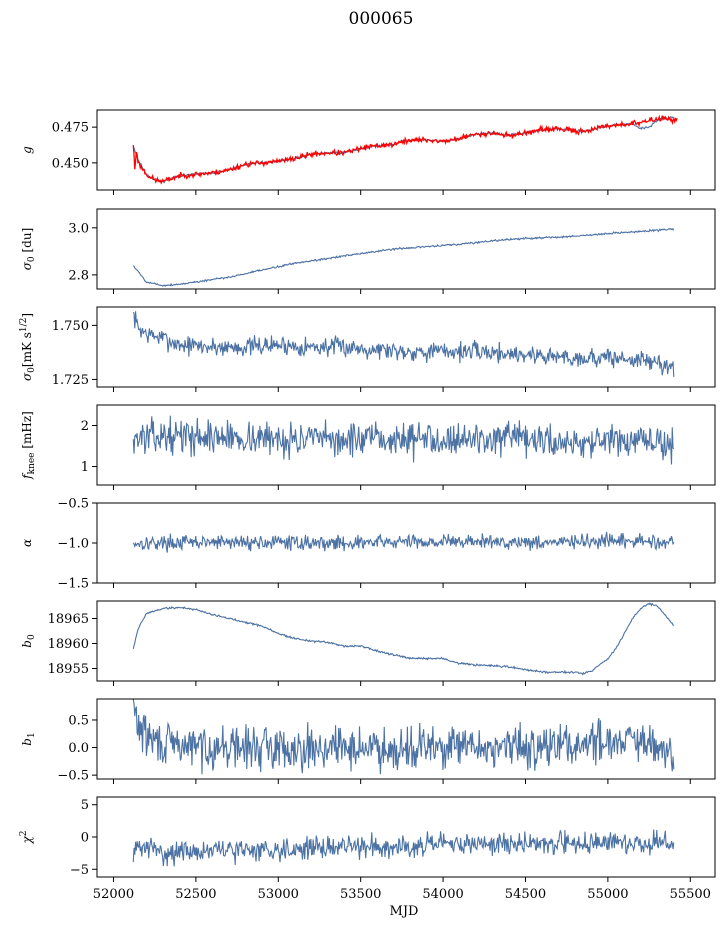 The width and height of the screenshot is (725, 936). What do you see at coordinates (70, 380) in the screenshot?
I see `y-tick-label: 1.725` at bounding box center [70, 380].